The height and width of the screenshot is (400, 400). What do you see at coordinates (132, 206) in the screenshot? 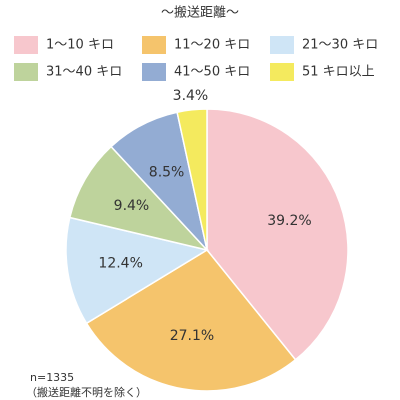
I see `value-label: 9.4%` at bounding box center [132, 206].